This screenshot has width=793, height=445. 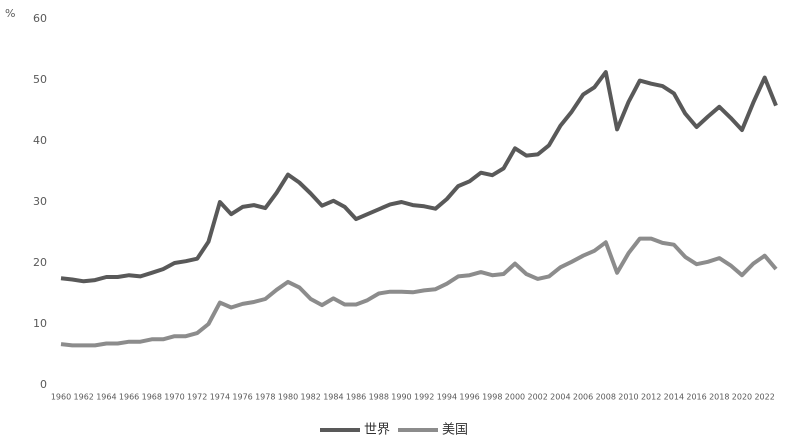 What do you see at coordinates (674, 397) in the screenshot?
I see `x-tick-label: 2014` at bounding box center [674, 397].